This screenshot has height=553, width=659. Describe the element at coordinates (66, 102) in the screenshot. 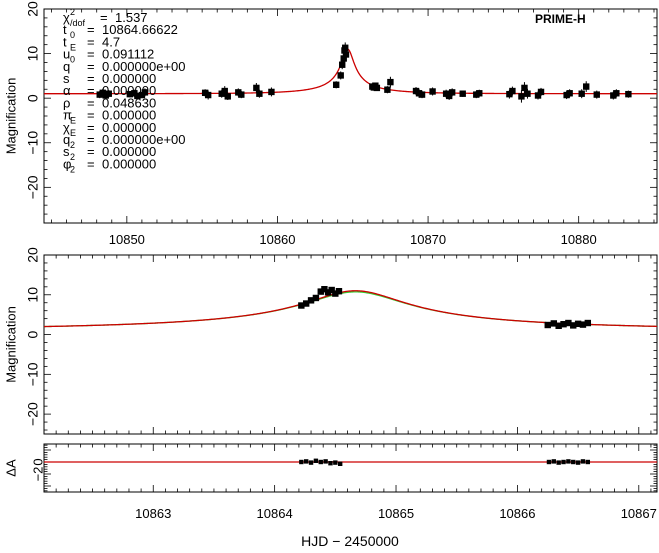

I see `param-symbol: ρ` at that location.